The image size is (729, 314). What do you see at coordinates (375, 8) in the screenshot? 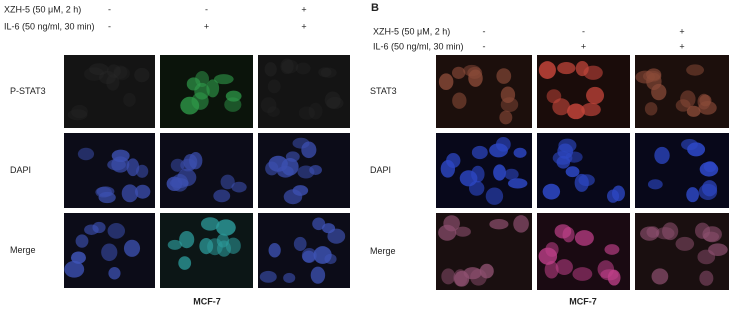
I see `panel-label: B` at bounding box center [375, 8].